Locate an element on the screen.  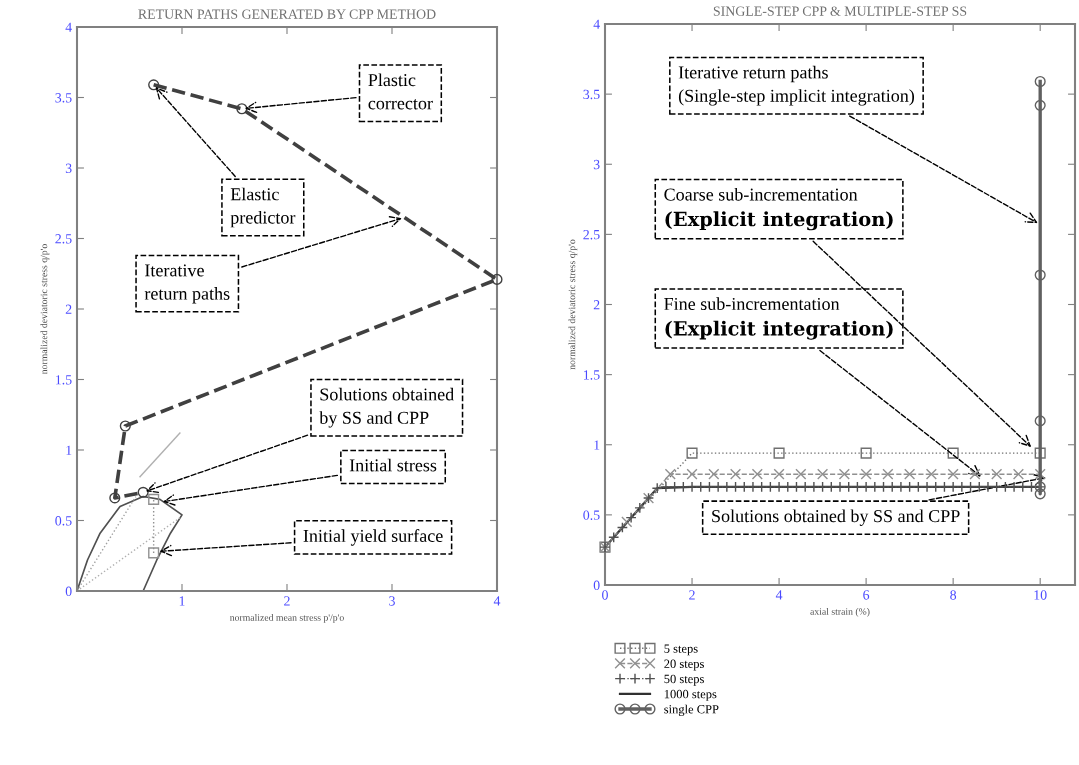
annotation: Coarse sub-incrementation (Explicit integration) is located at coordinates (778, 209).